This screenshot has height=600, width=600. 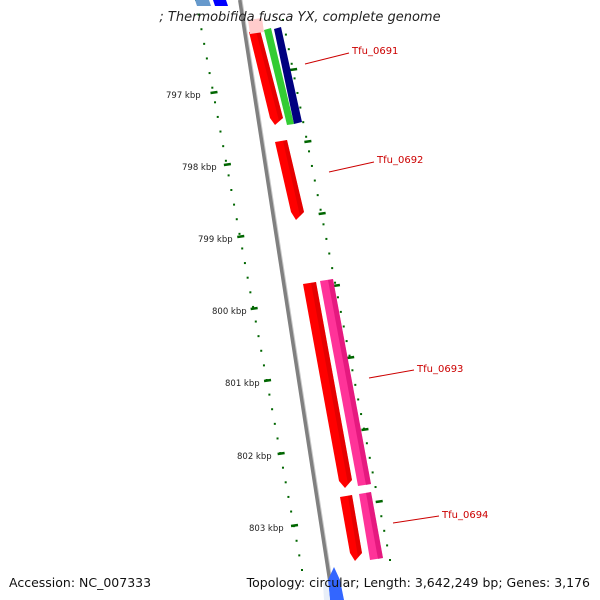 I want to click on feature-bottom-blue, so click(x=336, y=583).